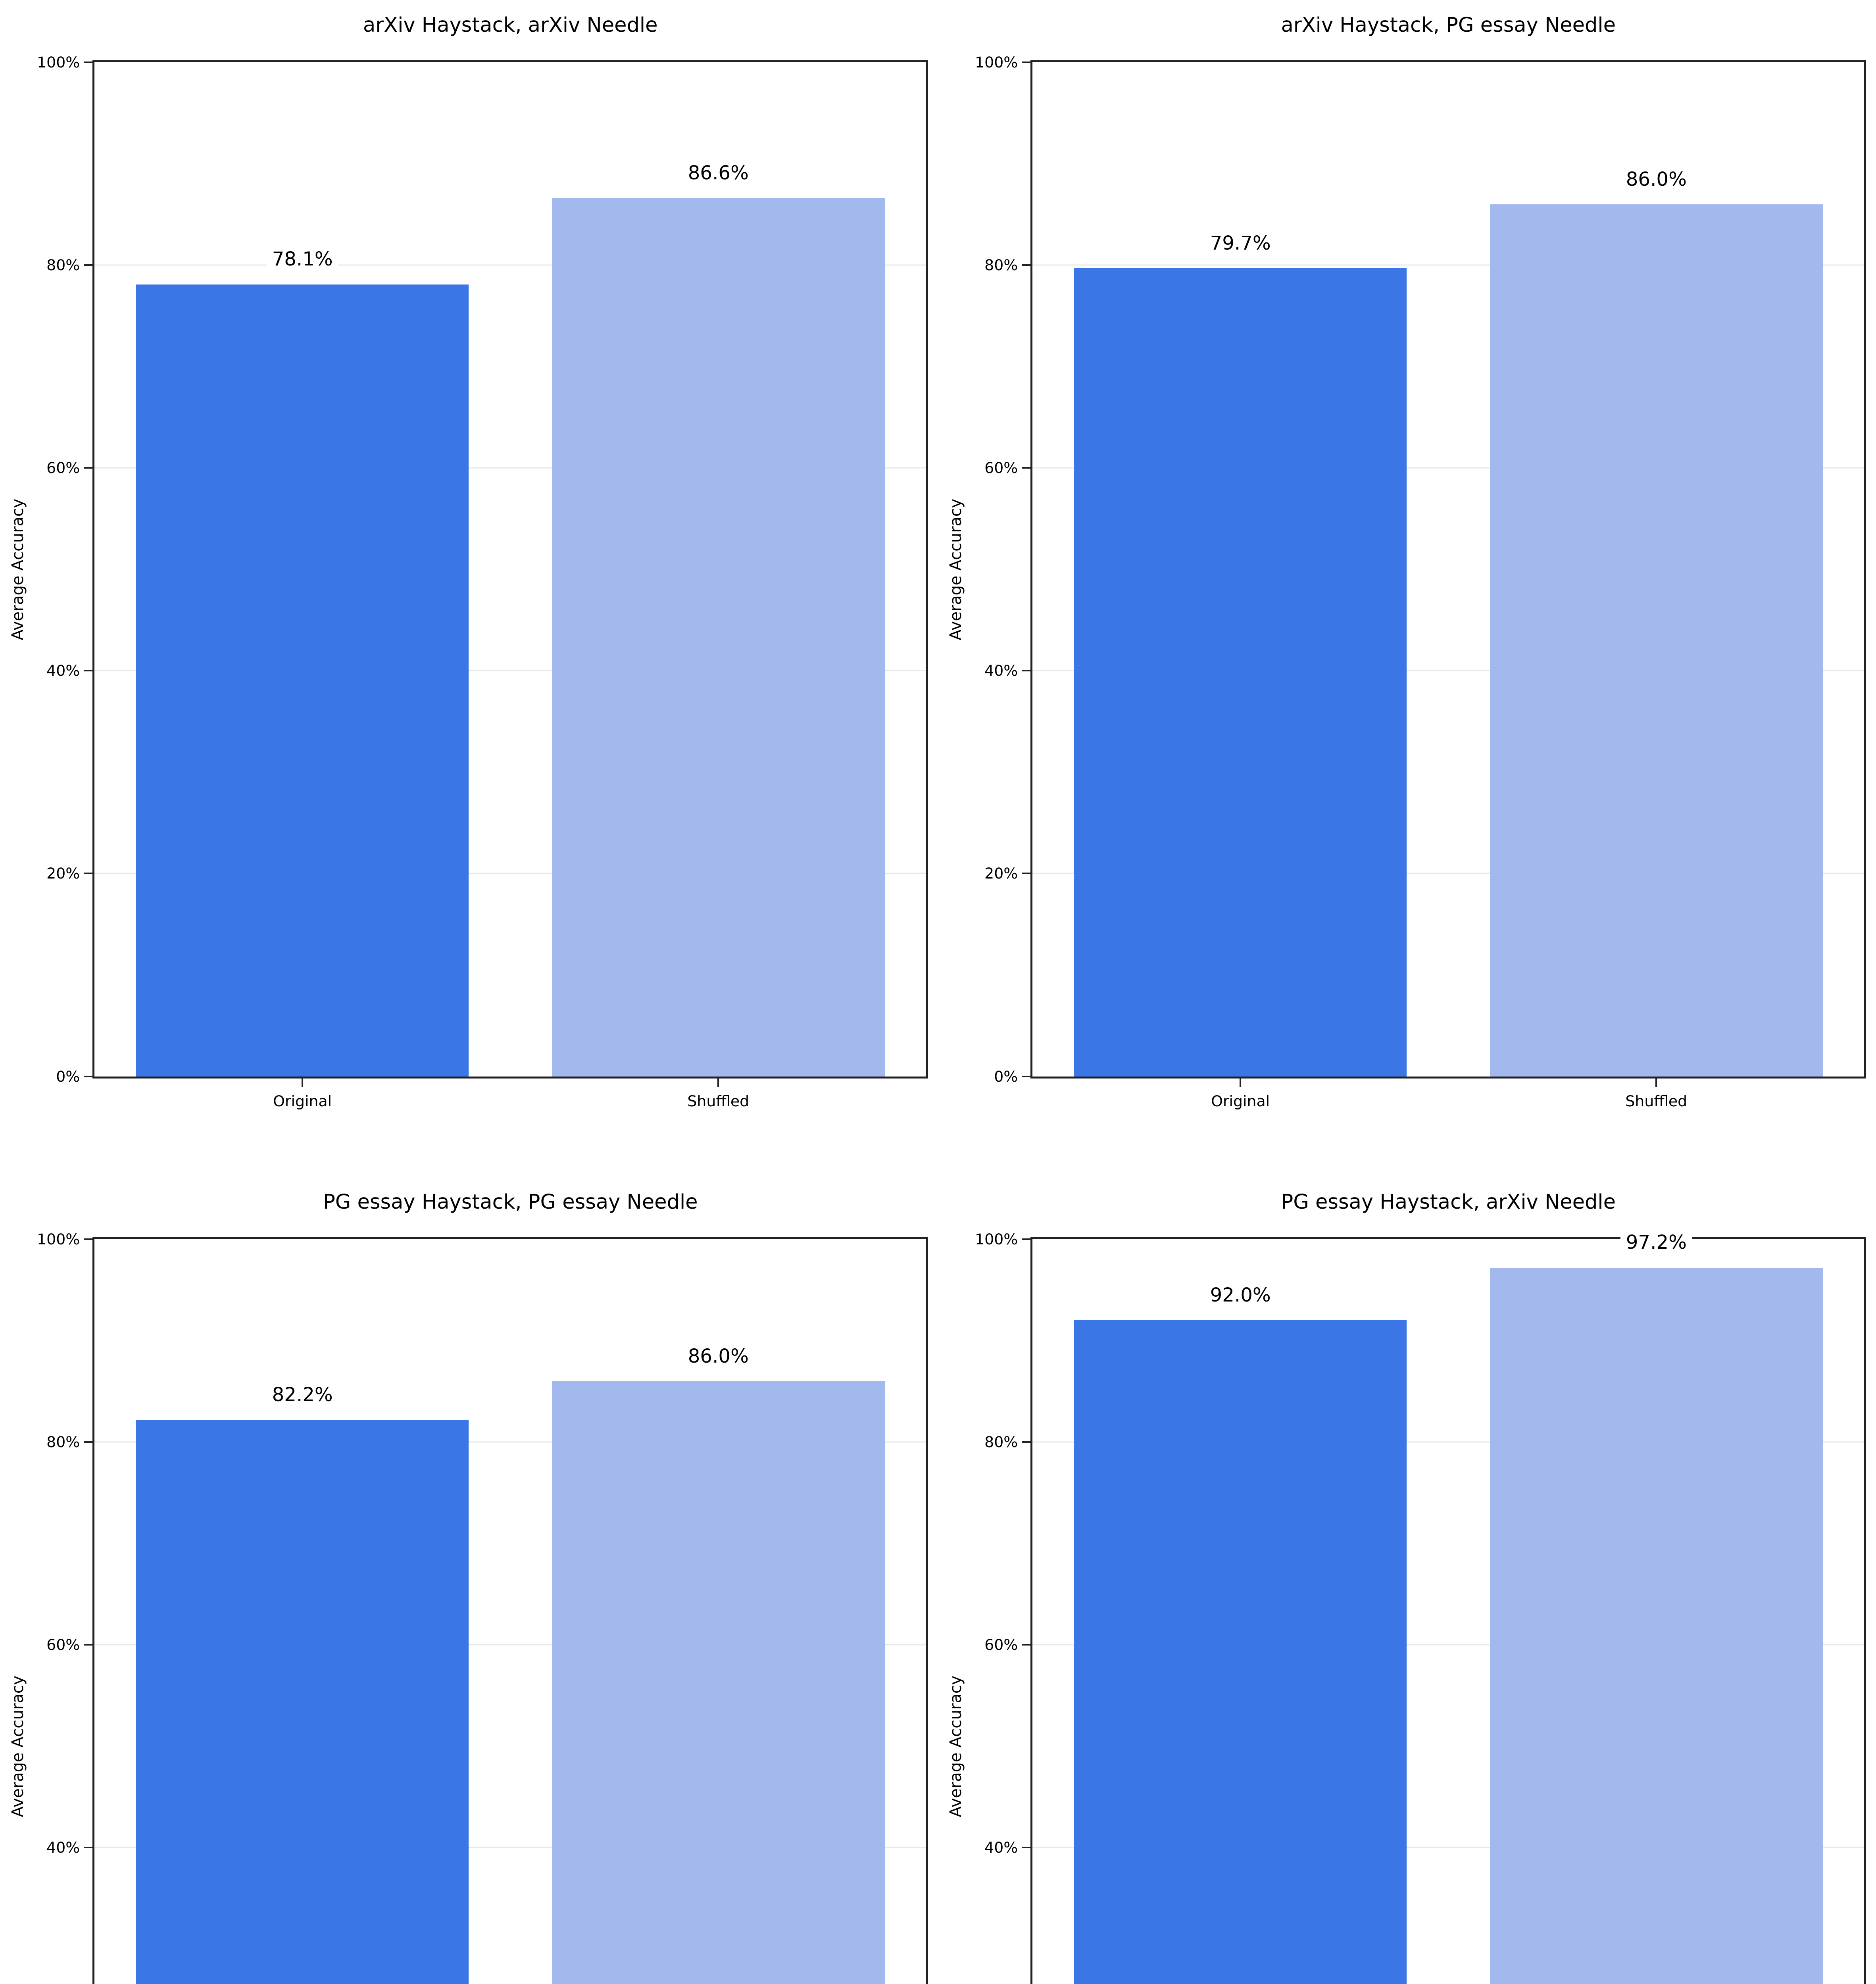  I want to click on bar-value-label: 86.6%, so click(718, 173).